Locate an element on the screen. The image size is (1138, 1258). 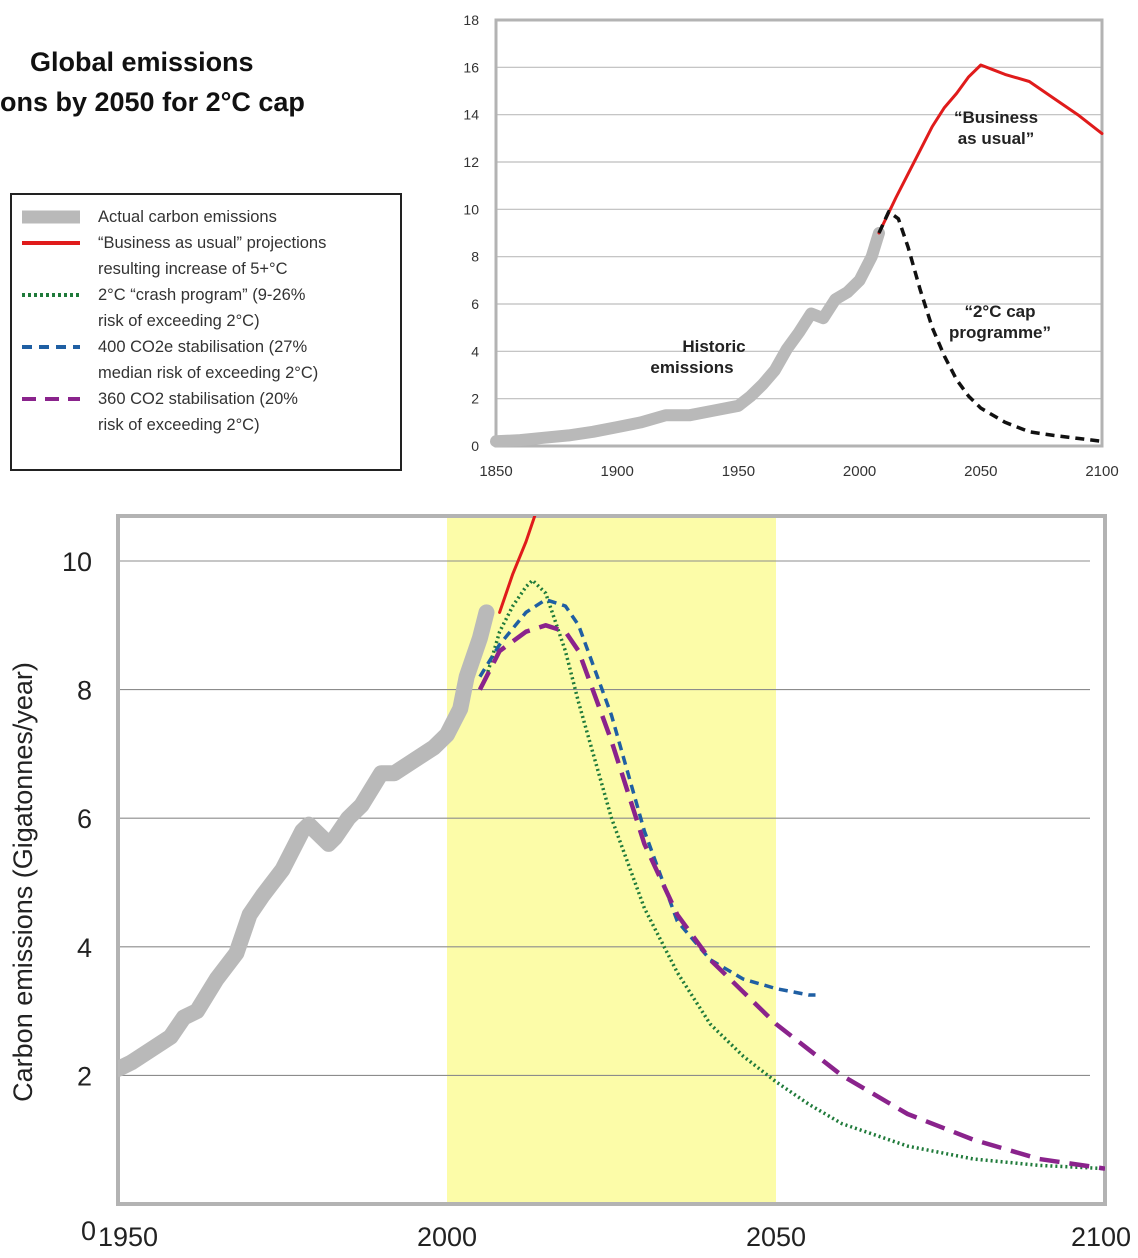
top-annotation-cap: programme” is located at coordinates (1000, 332).